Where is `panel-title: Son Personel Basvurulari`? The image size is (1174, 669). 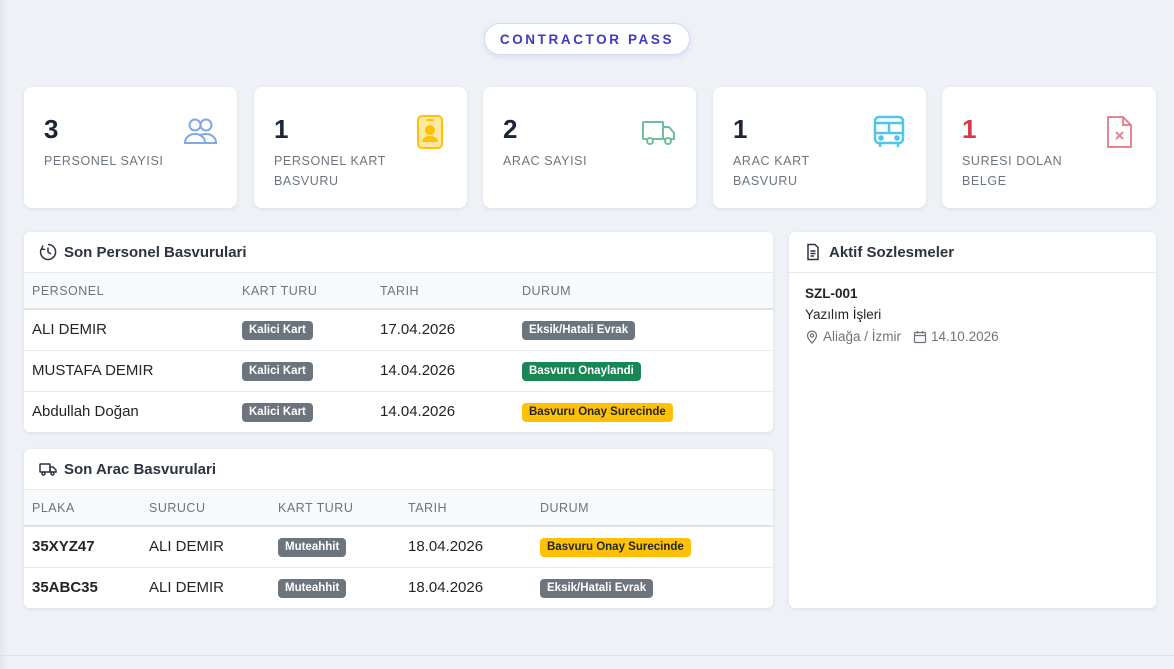 panel-title: Son Personel Basvurulari is located at coordinates (155, 252).